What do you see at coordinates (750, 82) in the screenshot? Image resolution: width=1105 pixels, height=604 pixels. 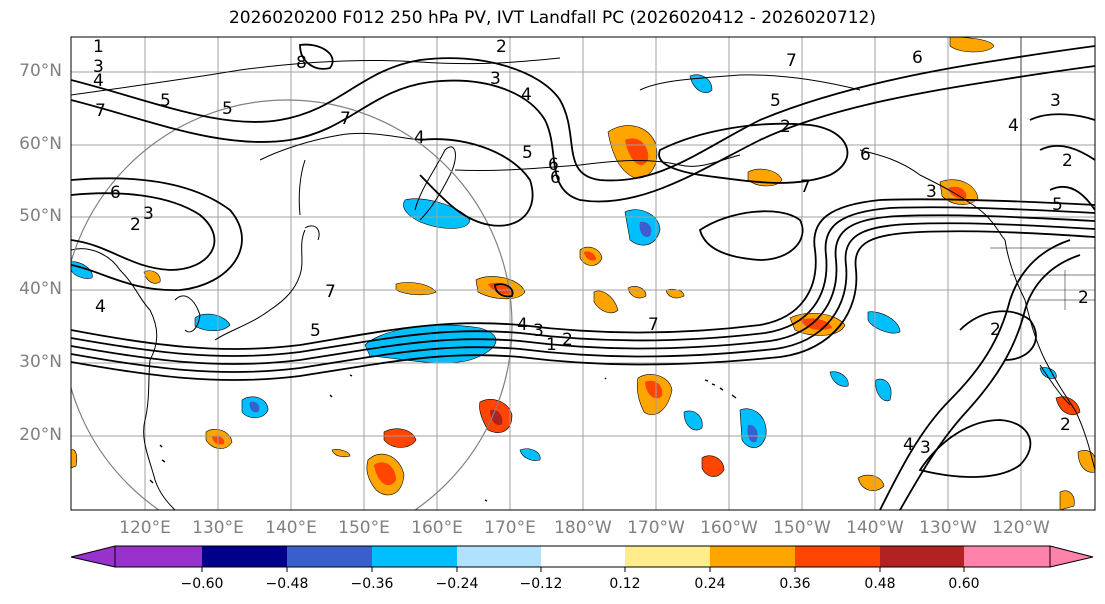 I see `alaska-west` at bounding box center [750, 82].